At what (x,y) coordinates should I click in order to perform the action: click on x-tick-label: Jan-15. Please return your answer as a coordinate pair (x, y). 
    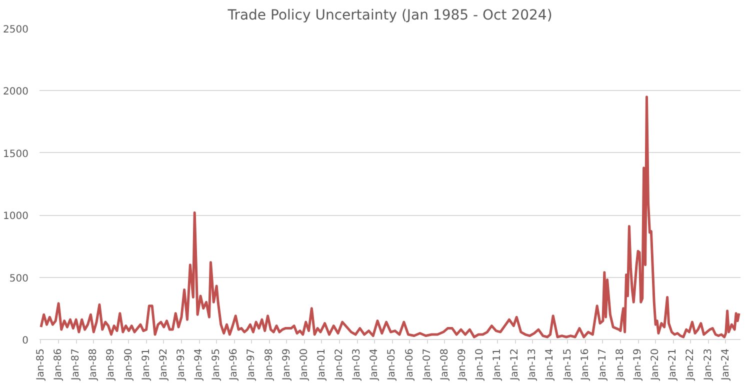
    Looking at the image, I should click on (568, 365).